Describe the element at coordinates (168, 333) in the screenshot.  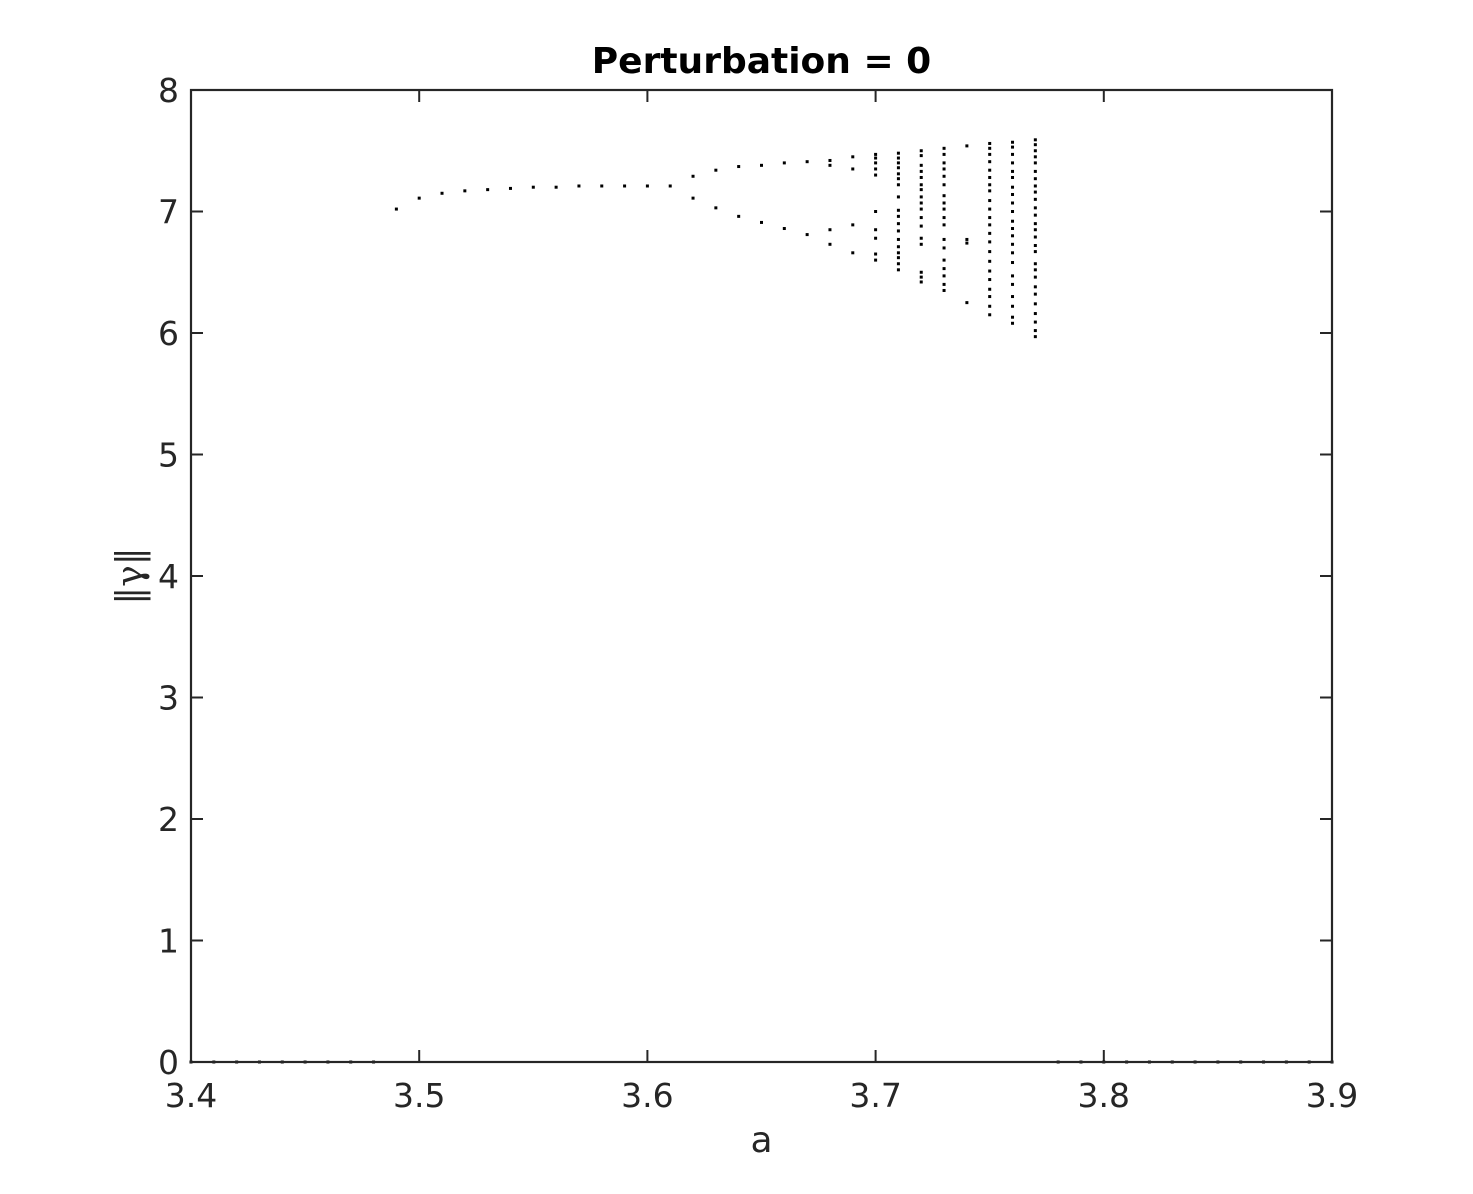
I see `y-tick-label: 6` at that location.